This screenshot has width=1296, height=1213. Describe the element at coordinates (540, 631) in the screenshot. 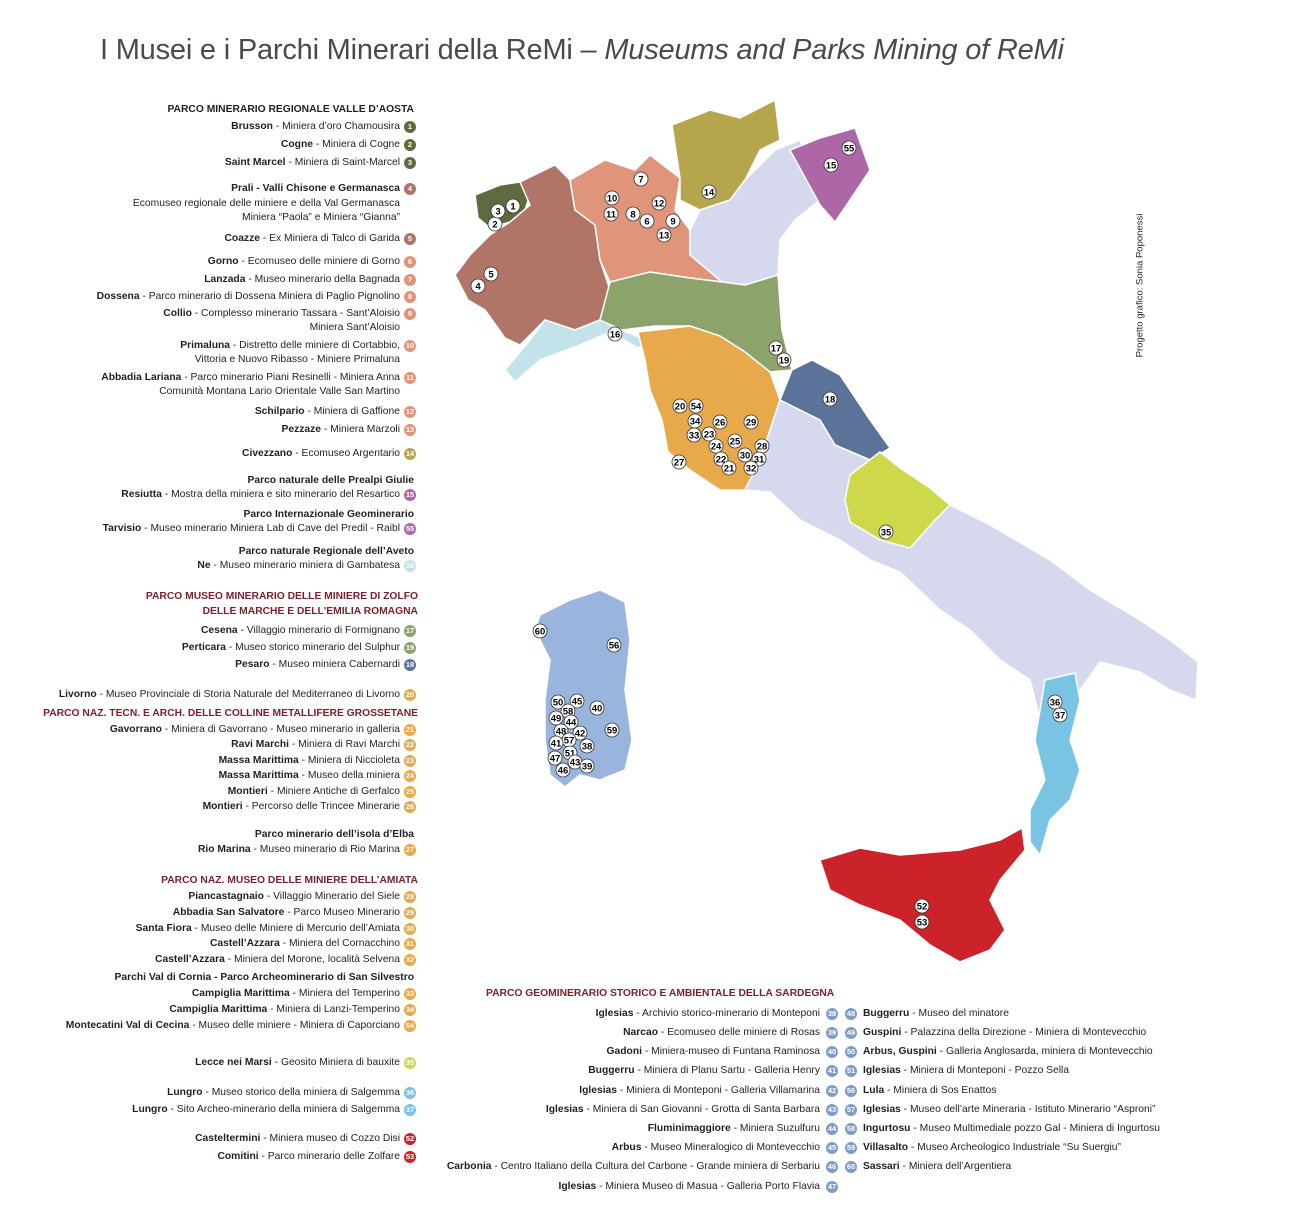

I see `map-marker: 60` at that location.